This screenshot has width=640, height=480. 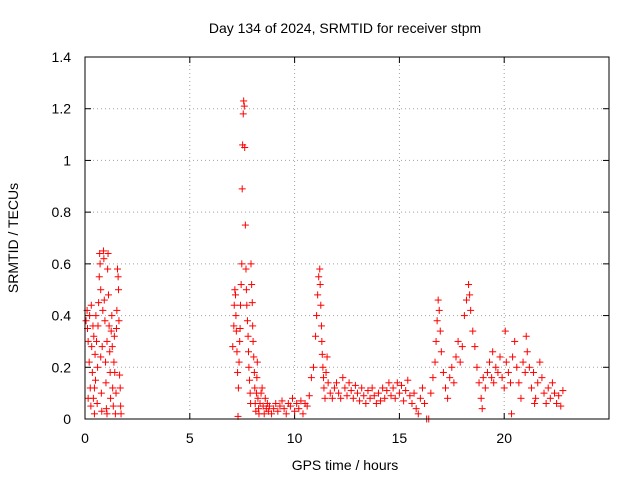 What do you see at coordinates (85, 438) in the screenshot?
I see `x-tick-label: 0` at bounding box center [85, 438].